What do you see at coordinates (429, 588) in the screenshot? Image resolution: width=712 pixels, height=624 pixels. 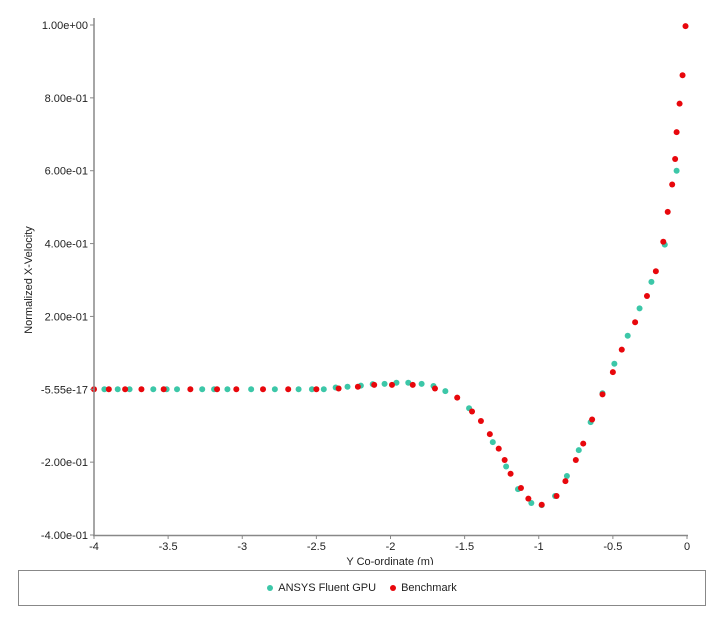 I see `legend-label: Benchmark` at bounding box center [429, 588].